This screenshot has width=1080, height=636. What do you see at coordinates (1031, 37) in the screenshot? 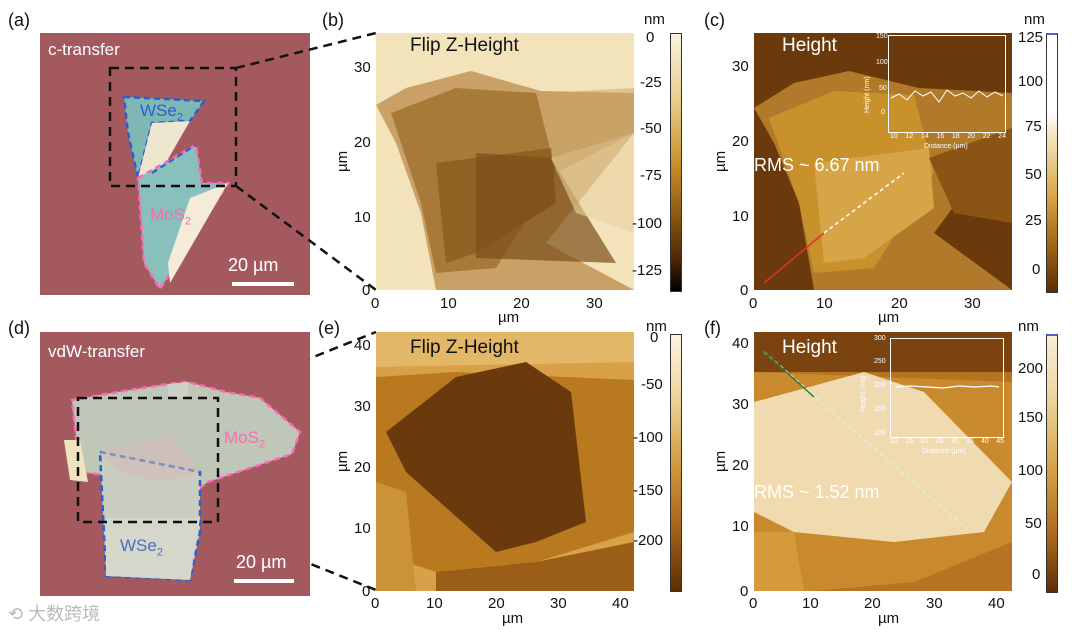
I see `c-cbar-tick-0: 125` at bounding box center [1031, 37].